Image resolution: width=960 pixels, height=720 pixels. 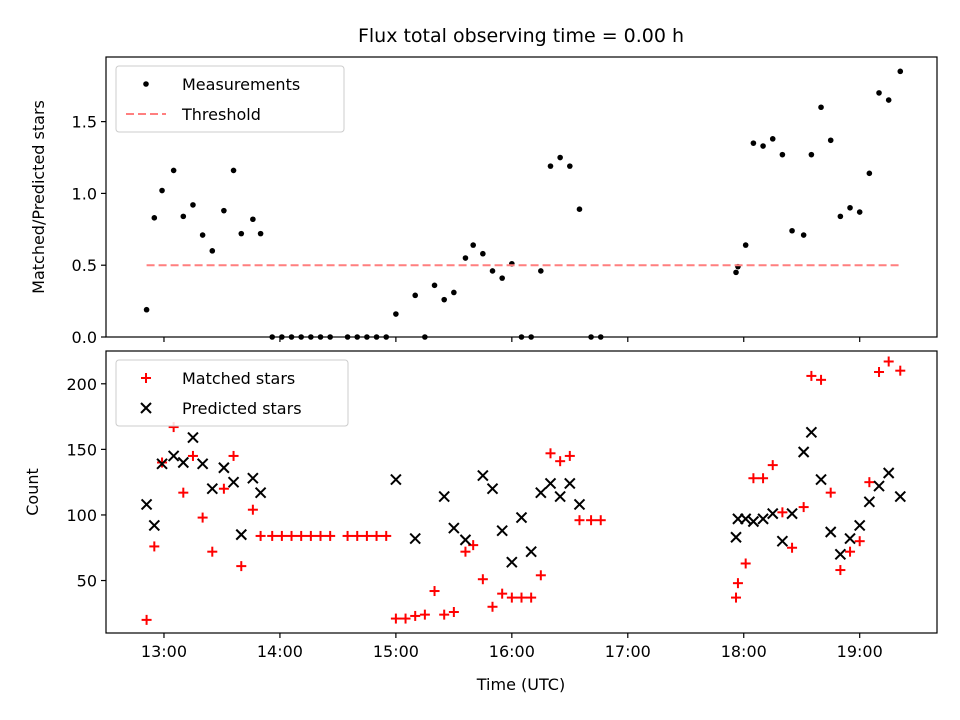 I want to click on legend-matched-stars-swatch, so click(x=146, y=378).